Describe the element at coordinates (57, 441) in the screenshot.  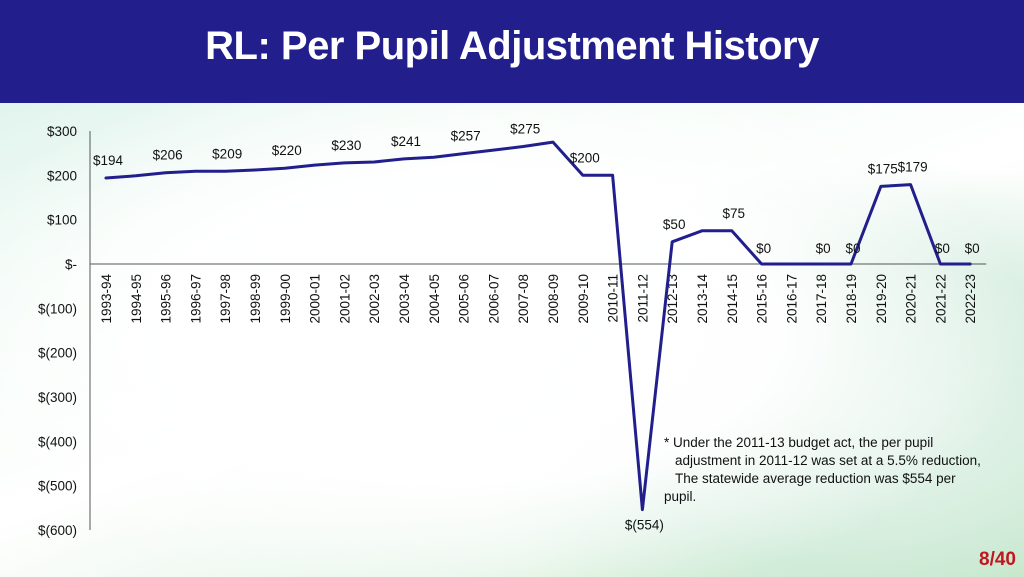
I see `y-tick-label: $(400)` at that location.